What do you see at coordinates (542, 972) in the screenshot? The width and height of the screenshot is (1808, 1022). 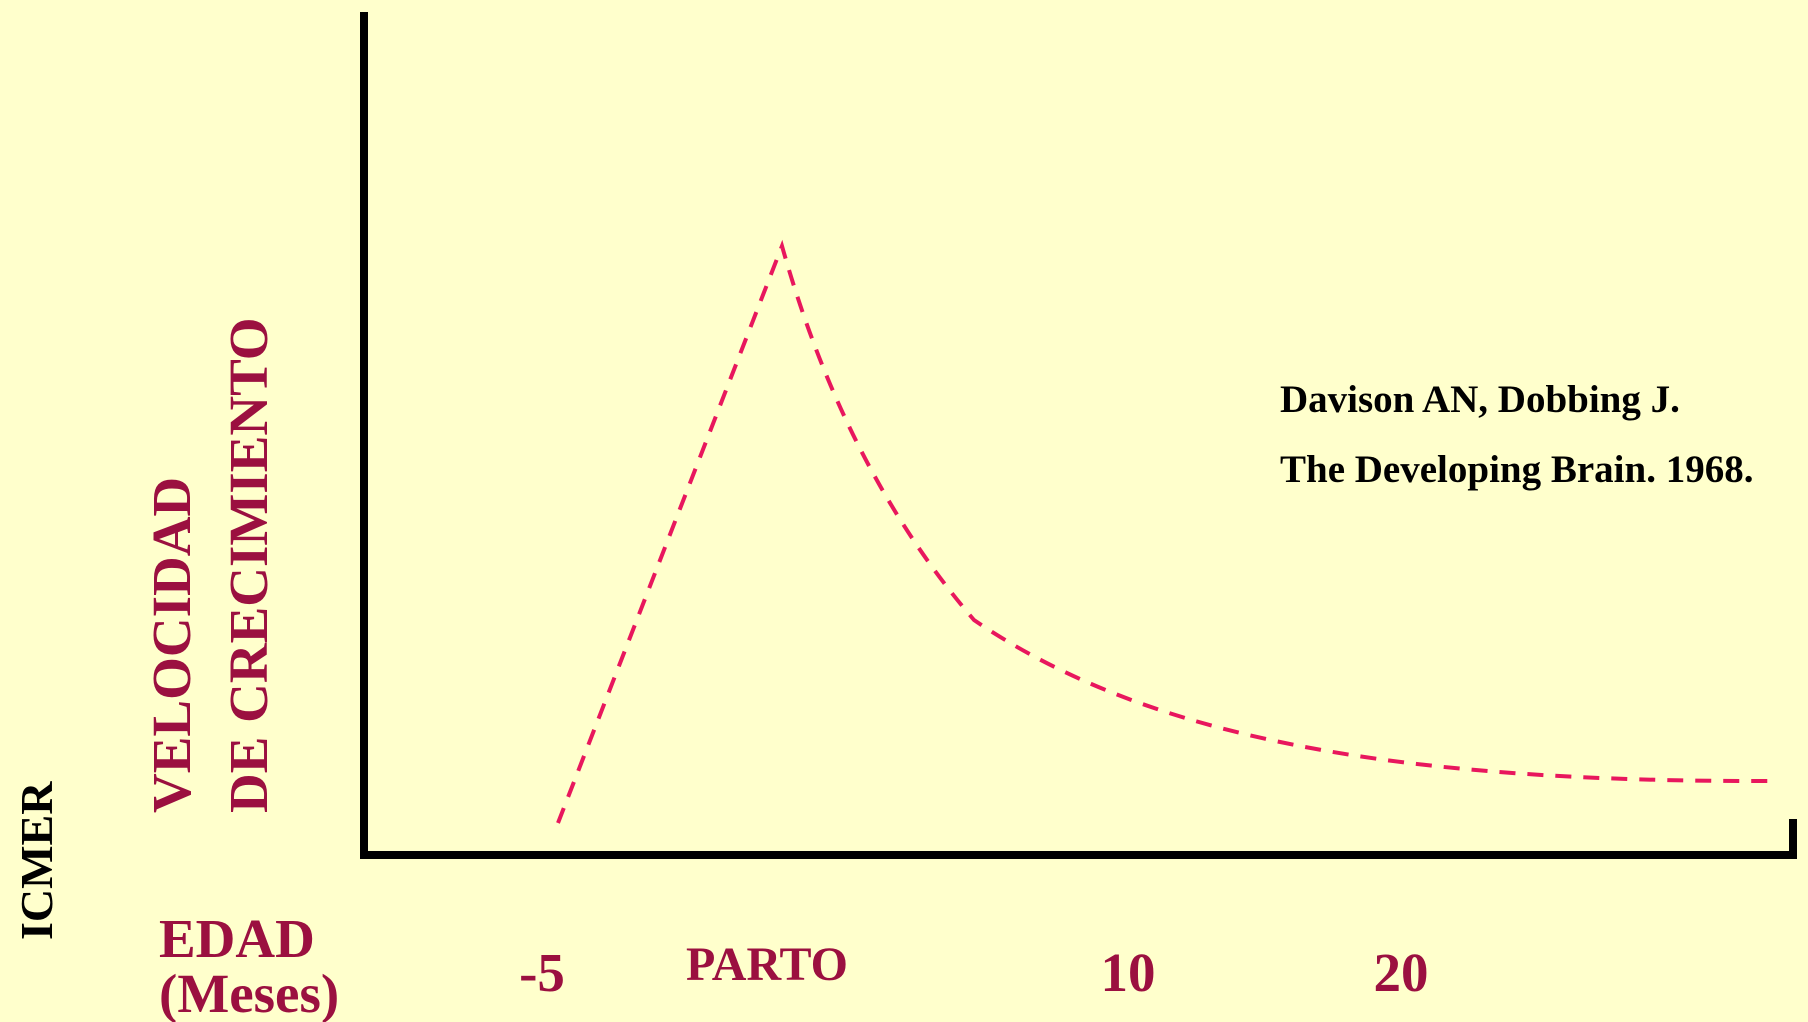 I see `x-tick-label: -5` at bounding box center [542, 972].